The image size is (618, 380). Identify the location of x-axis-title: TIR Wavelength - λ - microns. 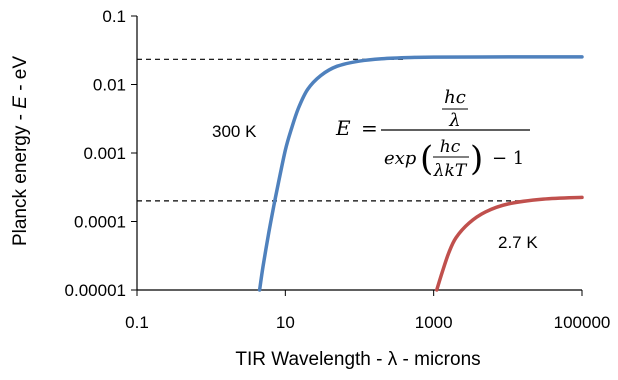
(357, 359).